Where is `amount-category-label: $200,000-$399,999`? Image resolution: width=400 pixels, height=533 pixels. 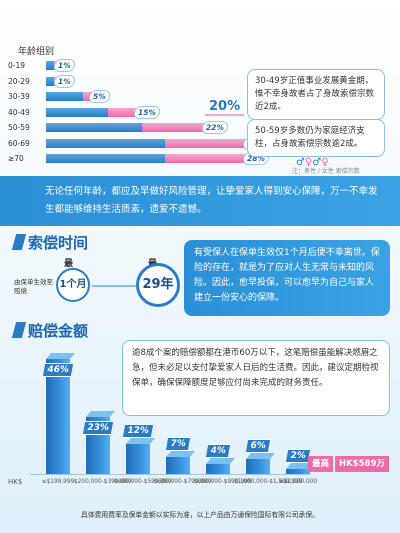
amount-category-label: $200,000-$399,999 is located at coordinates (103, 482).